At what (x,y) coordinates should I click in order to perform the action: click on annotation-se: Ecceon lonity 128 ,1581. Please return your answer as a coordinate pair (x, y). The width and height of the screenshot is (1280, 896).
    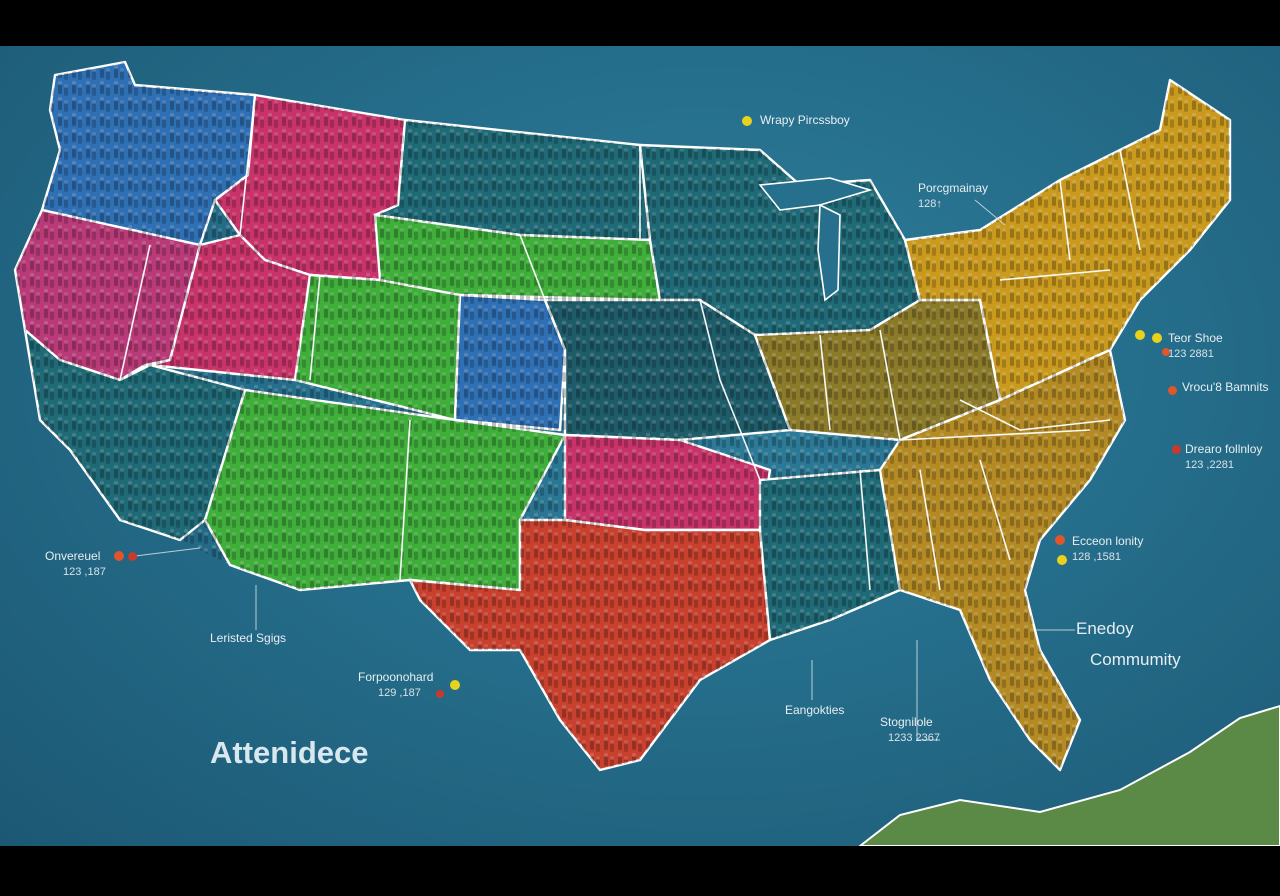
    Looking at the image, I should click on (1108, 548).